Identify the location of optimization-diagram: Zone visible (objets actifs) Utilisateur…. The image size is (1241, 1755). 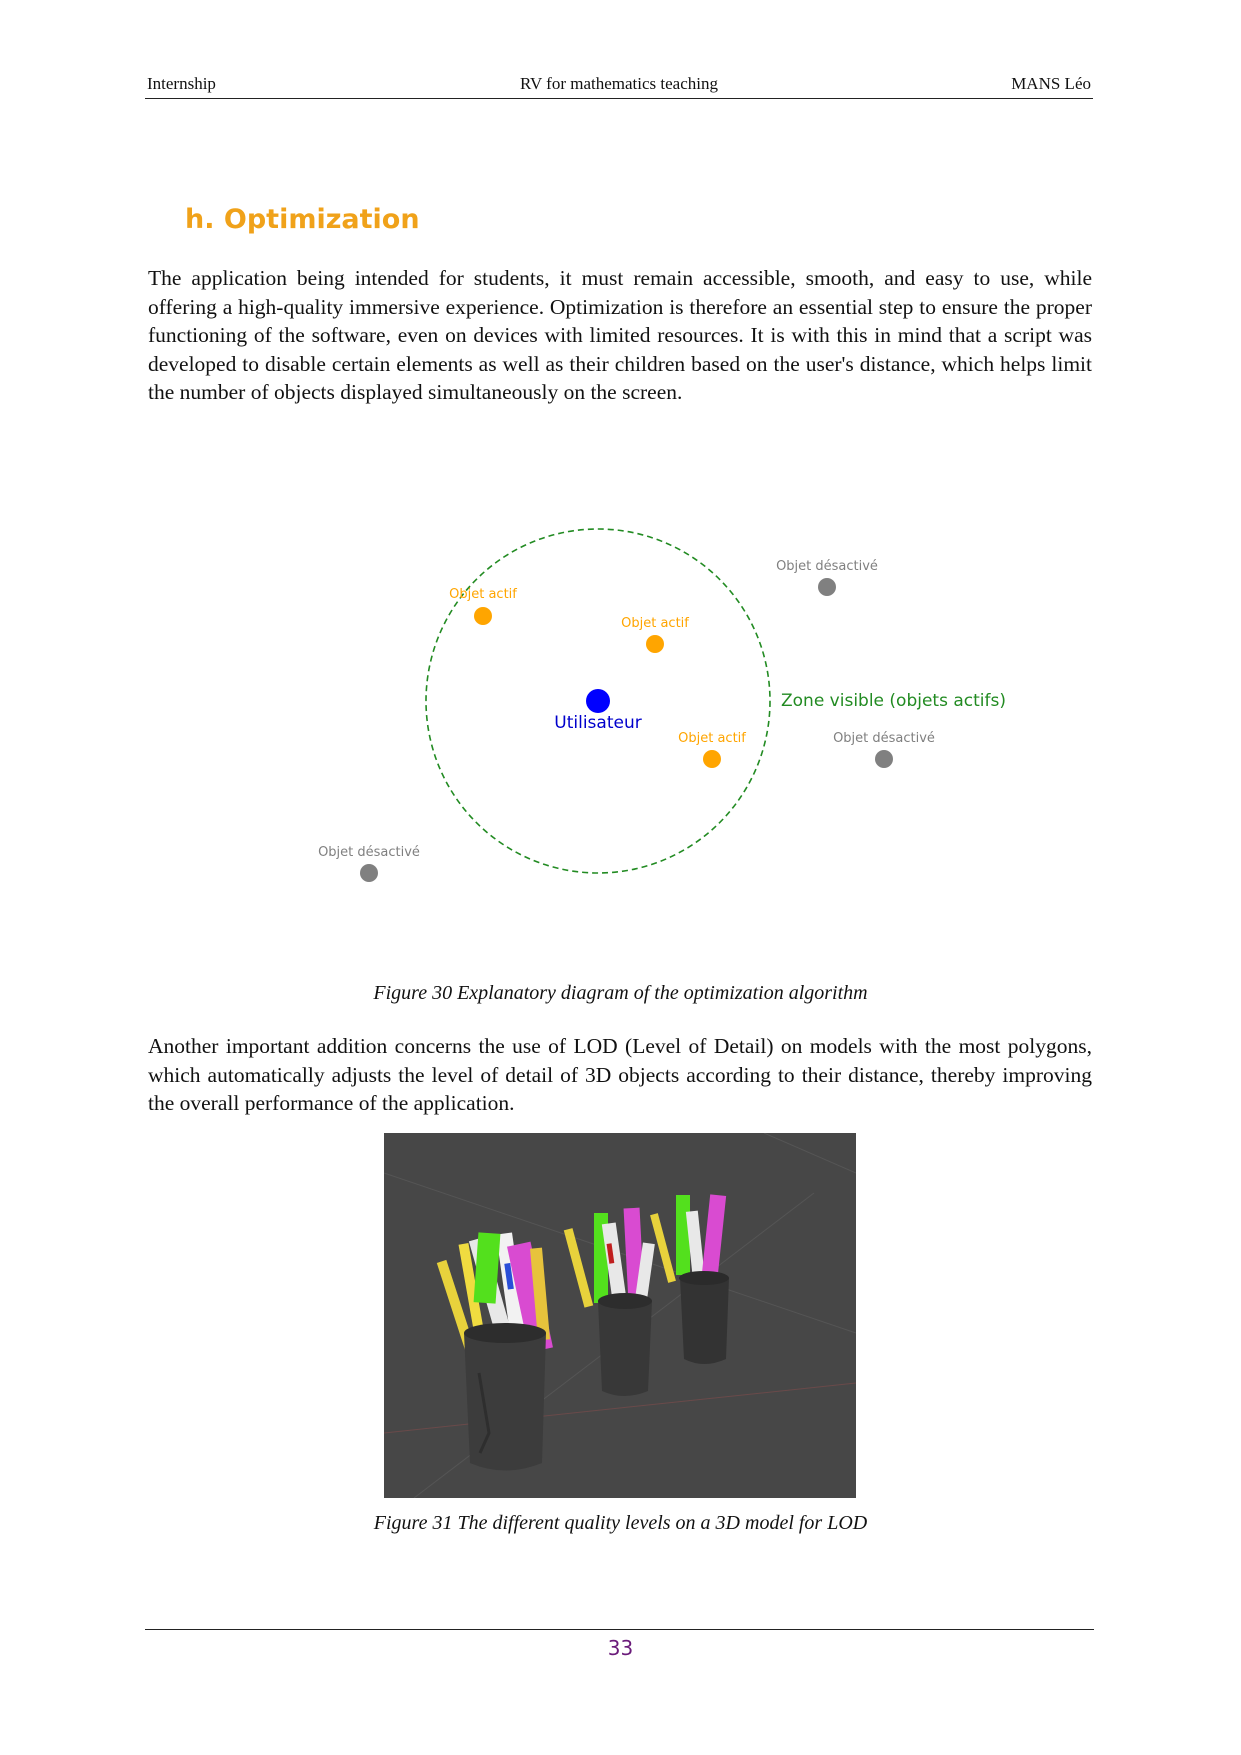
(662, 705).